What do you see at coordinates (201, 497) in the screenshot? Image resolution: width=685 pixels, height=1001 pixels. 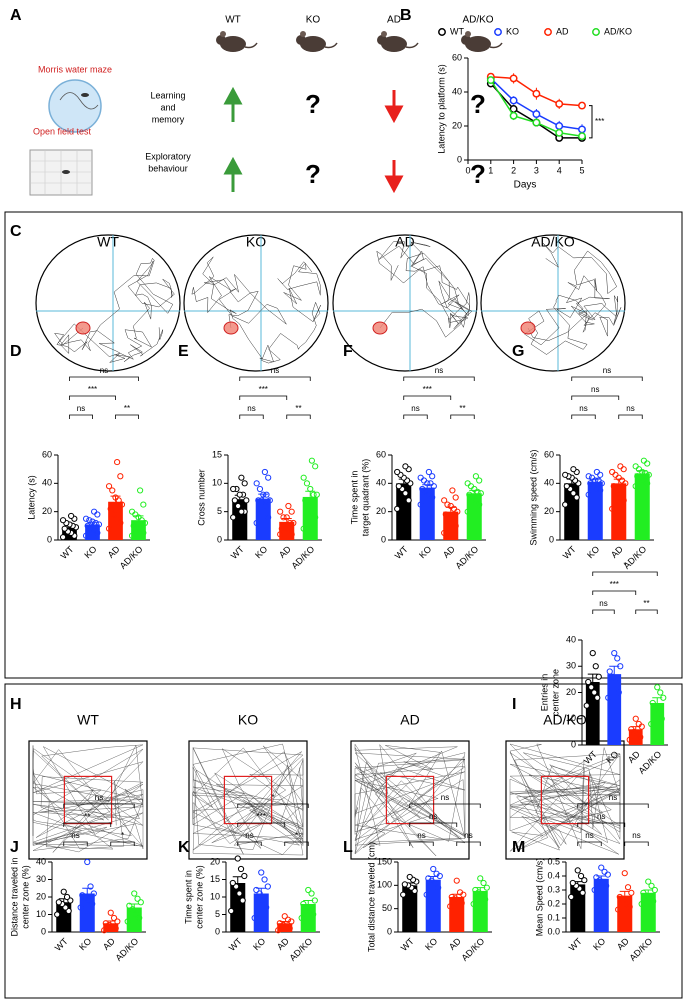 I see `y-axis-label: Cross number` at bounding box center [201, 497].